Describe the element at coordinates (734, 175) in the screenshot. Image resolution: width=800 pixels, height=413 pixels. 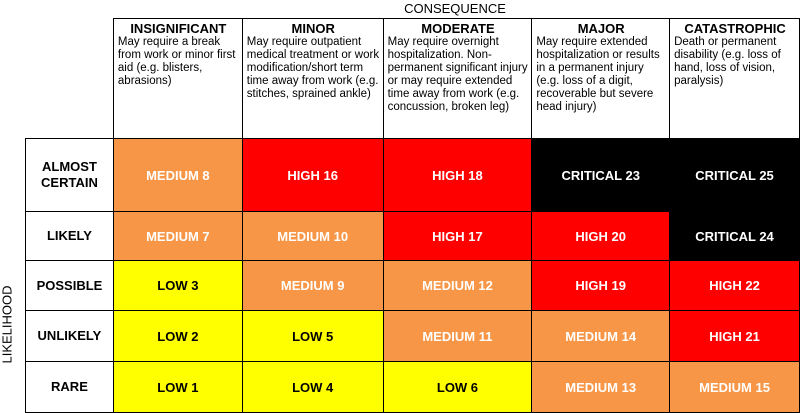
I see `risk-cell: CRITICAL 25` at that location.